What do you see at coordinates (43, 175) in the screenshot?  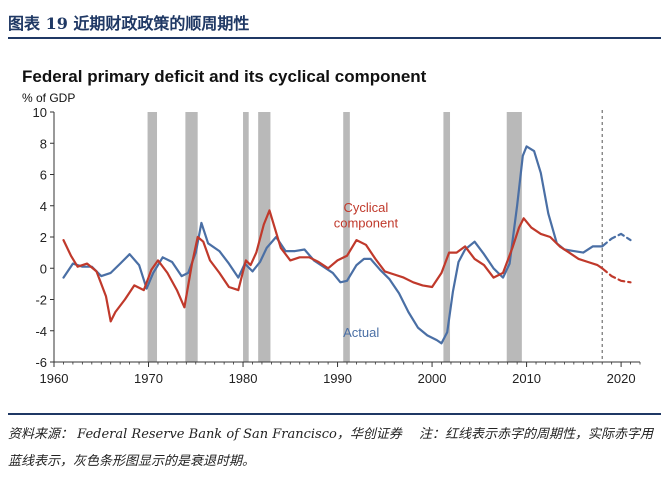 I see `y-tick-label-6: 6` at bounding box center [43, 175].